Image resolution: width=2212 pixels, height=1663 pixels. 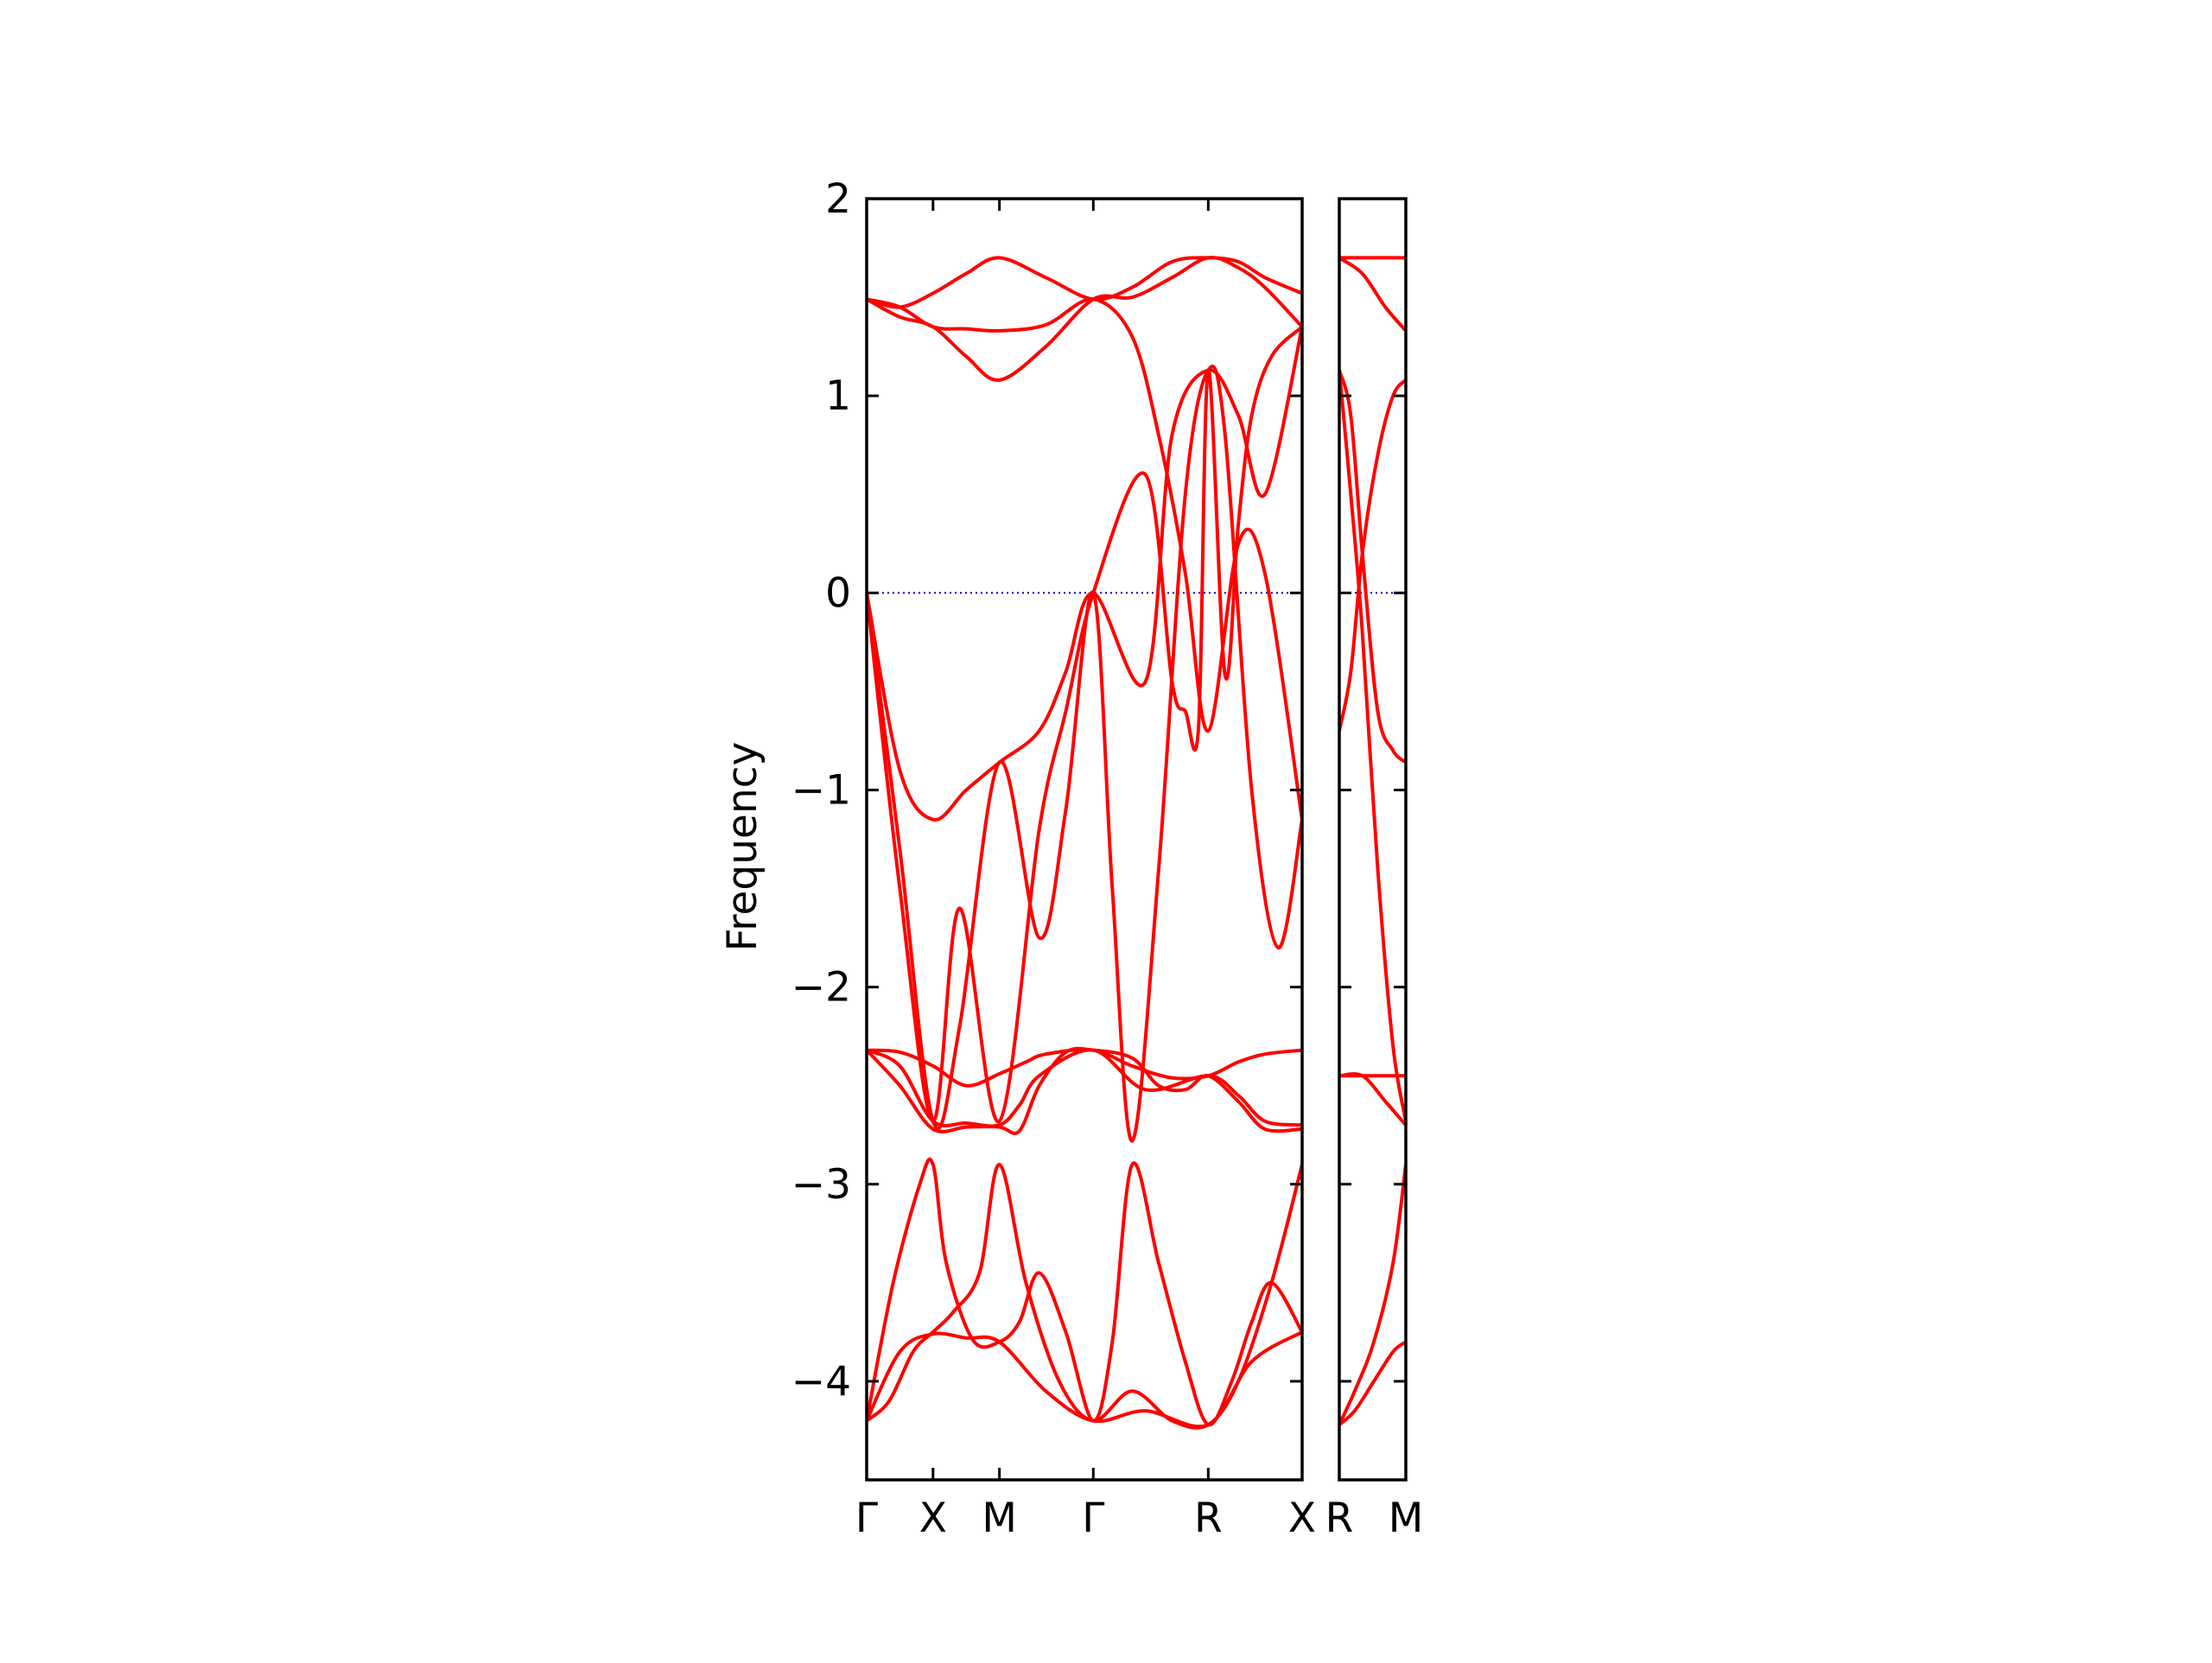 I want to click on y-tick-label: −2, so click(x=821, y=988).